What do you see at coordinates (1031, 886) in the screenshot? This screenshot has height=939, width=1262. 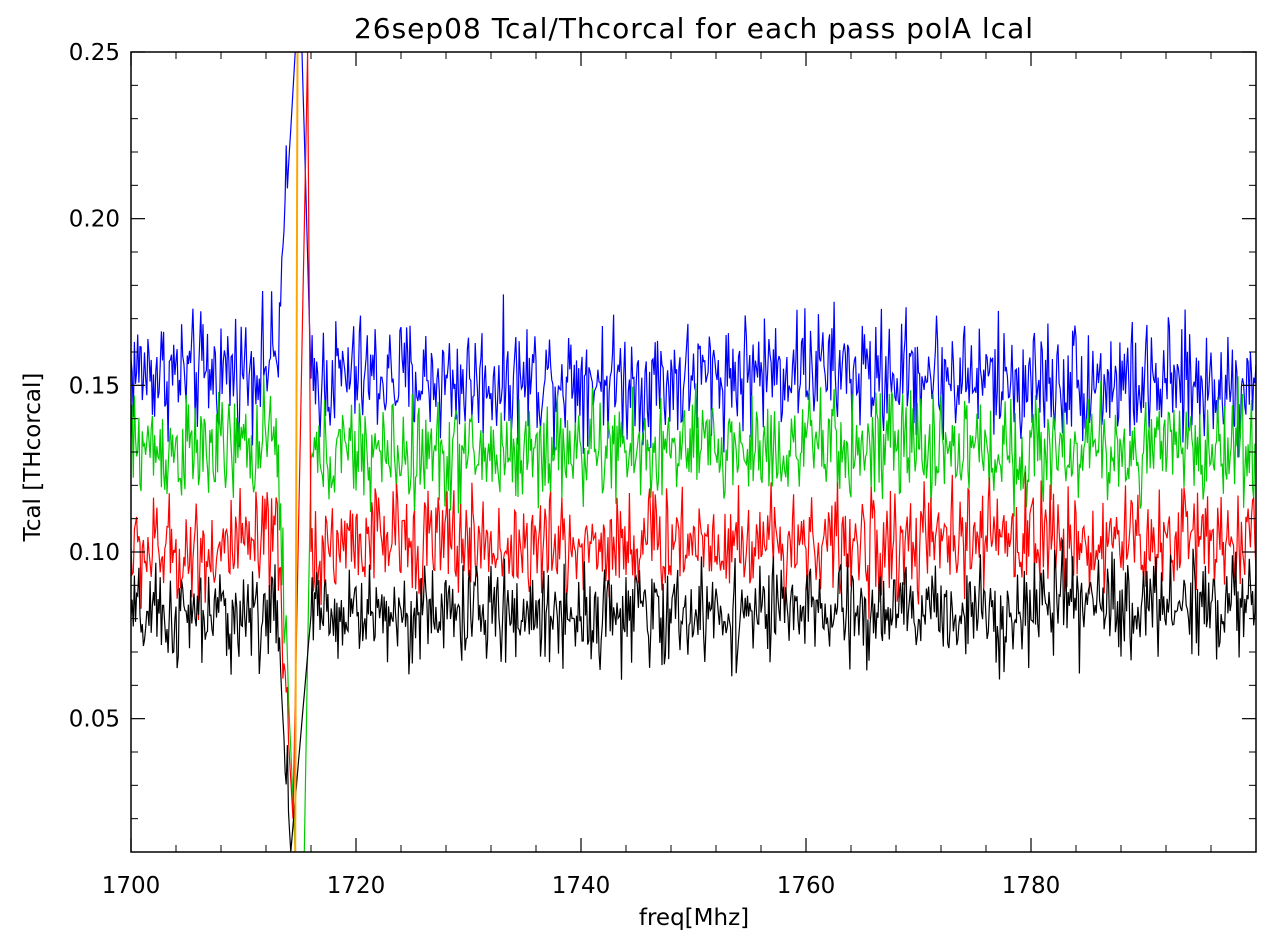 I see `x-tick-label: 1780` at bounding box center [1031, 886].